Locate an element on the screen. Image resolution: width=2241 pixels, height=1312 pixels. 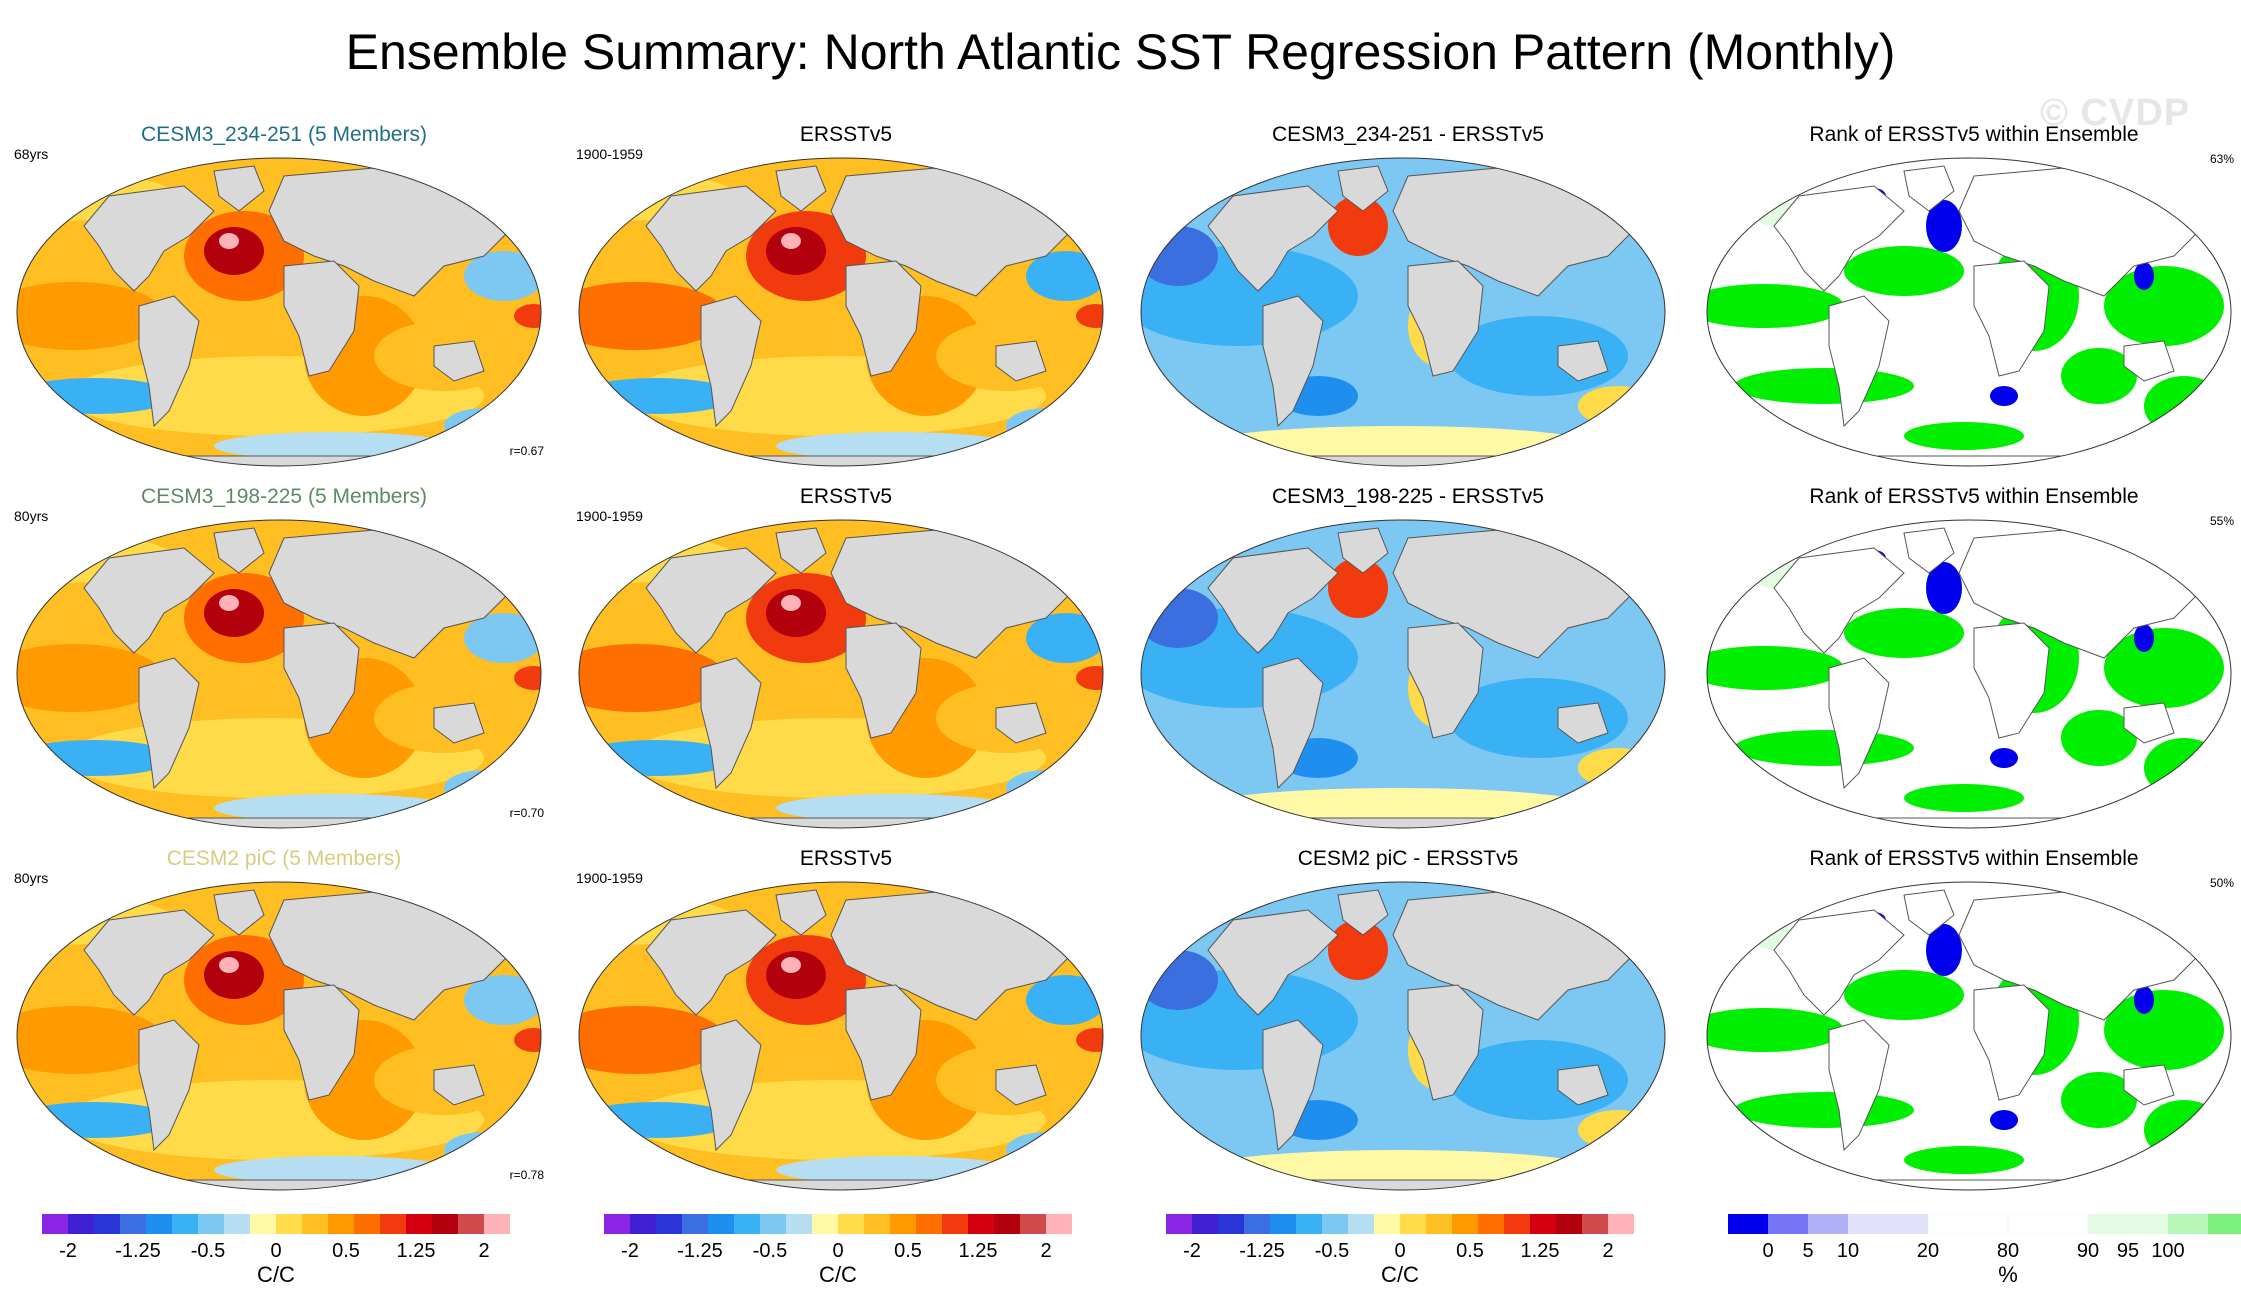
panel-title: CESM3_234-251 (5 Members) is located at coordinates (284, 134).